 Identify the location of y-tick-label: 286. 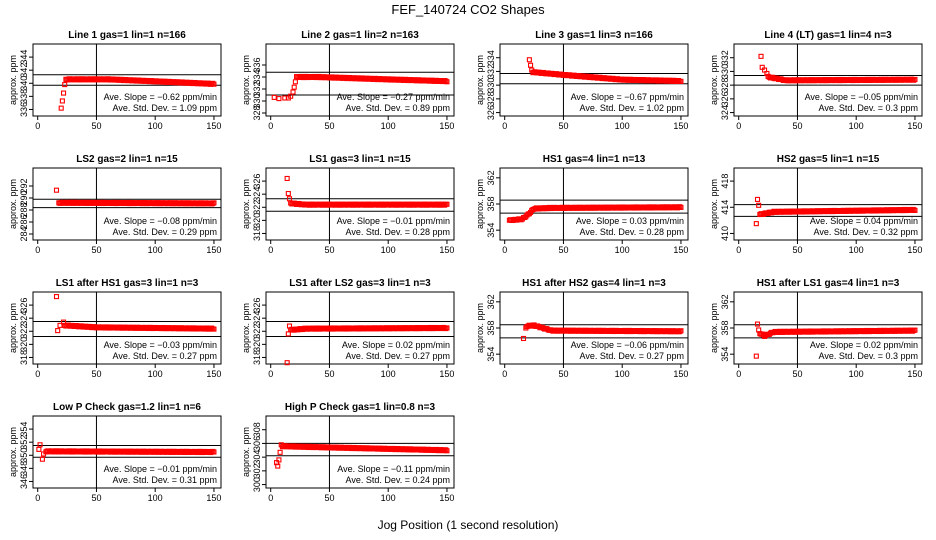
(24, 221).